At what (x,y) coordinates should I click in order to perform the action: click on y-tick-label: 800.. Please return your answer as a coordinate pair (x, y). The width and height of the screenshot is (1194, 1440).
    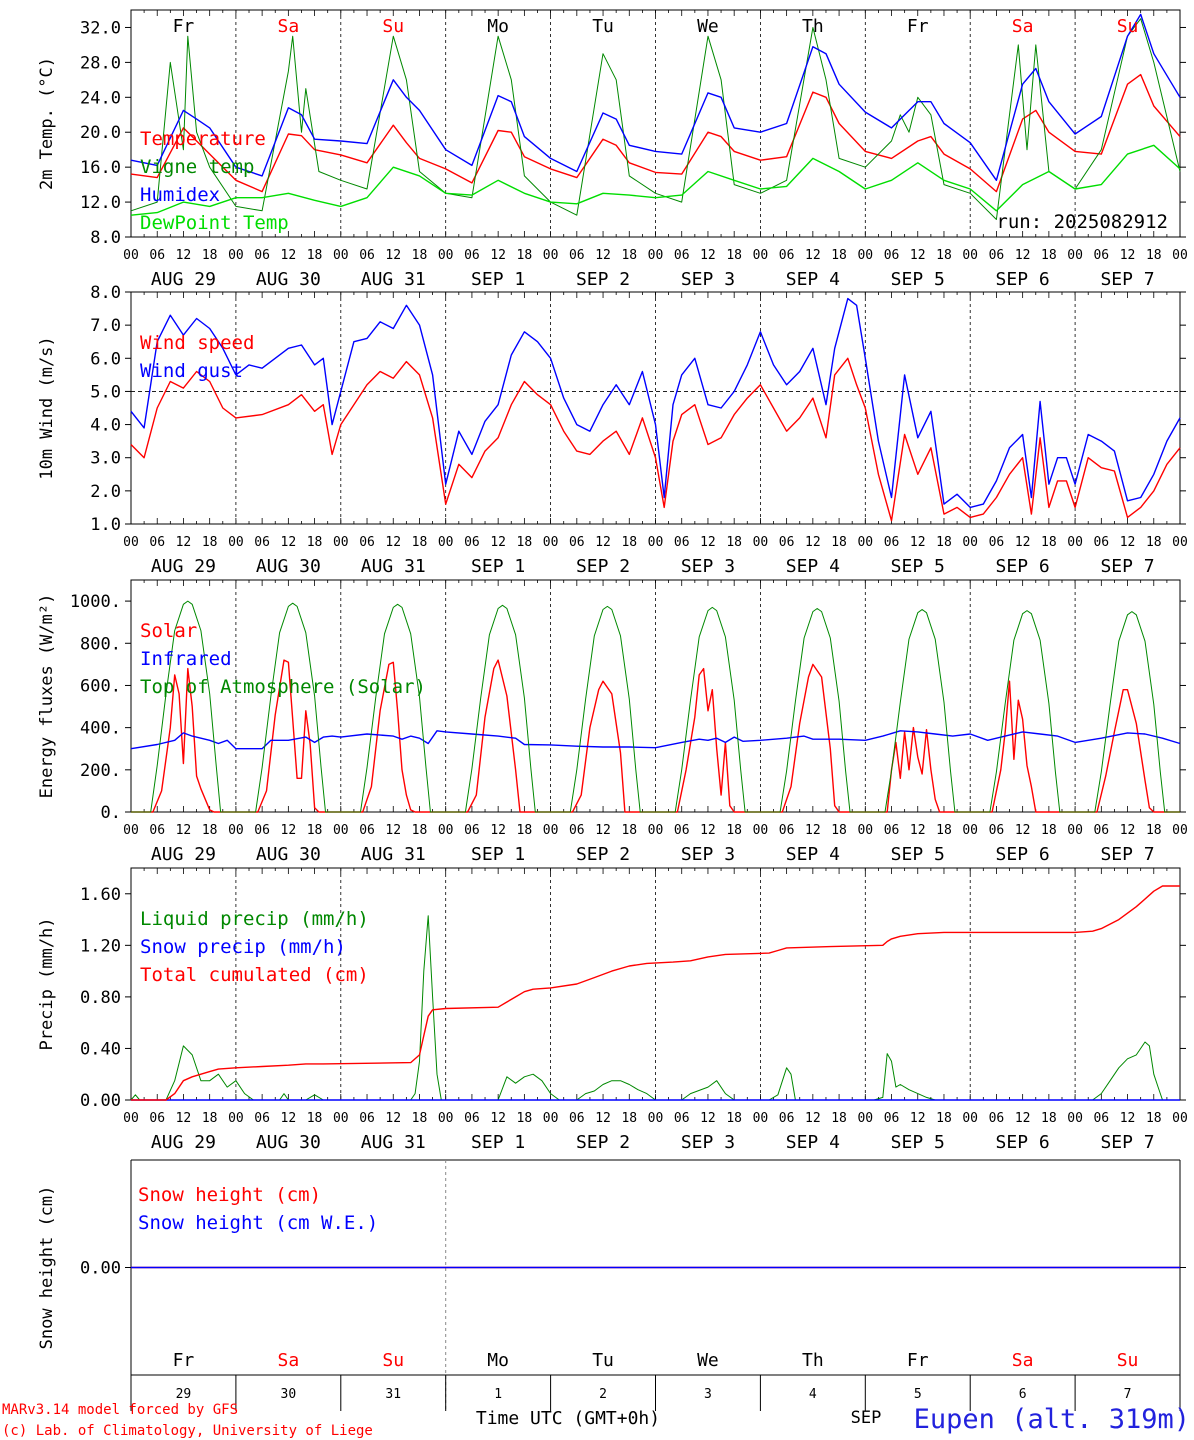
    Looking at the image, I should click on (100, 644).